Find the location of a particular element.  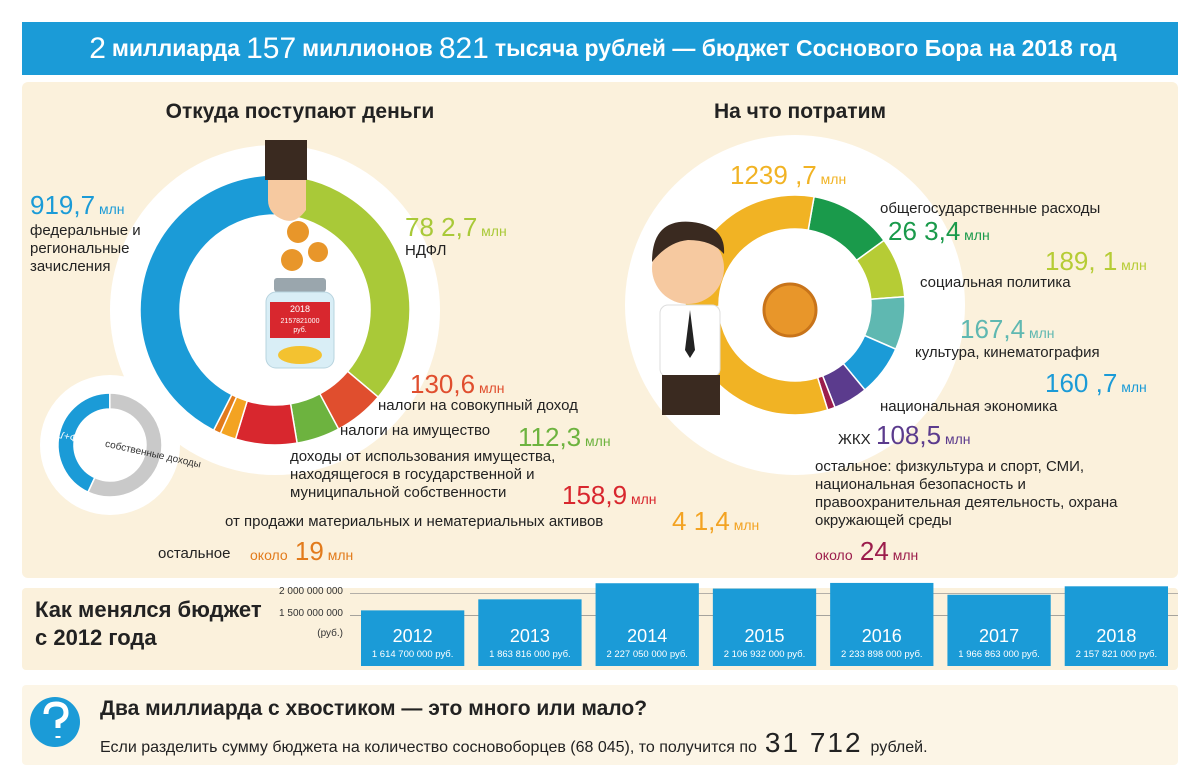

category-label: национальная экономика is located at coordinates (969, 406).